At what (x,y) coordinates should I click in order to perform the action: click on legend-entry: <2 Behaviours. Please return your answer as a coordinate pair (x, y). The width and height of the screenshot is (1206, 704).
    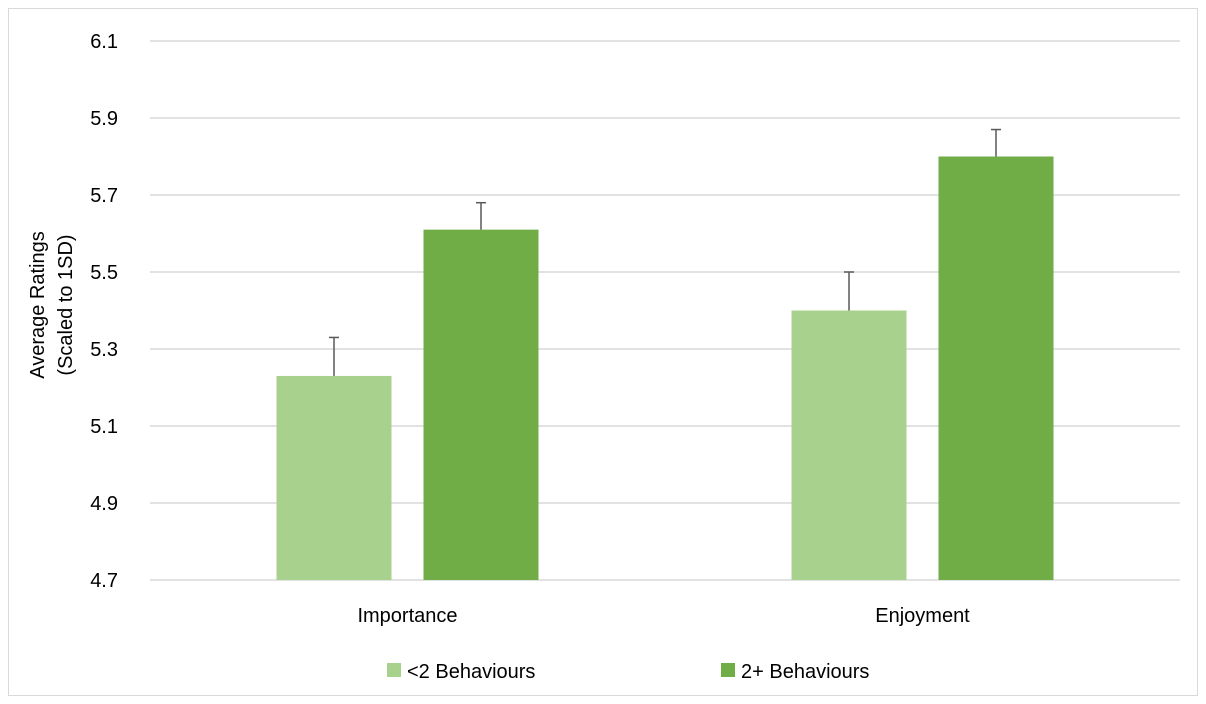
    Looking at the image, I should click on (461, 672).